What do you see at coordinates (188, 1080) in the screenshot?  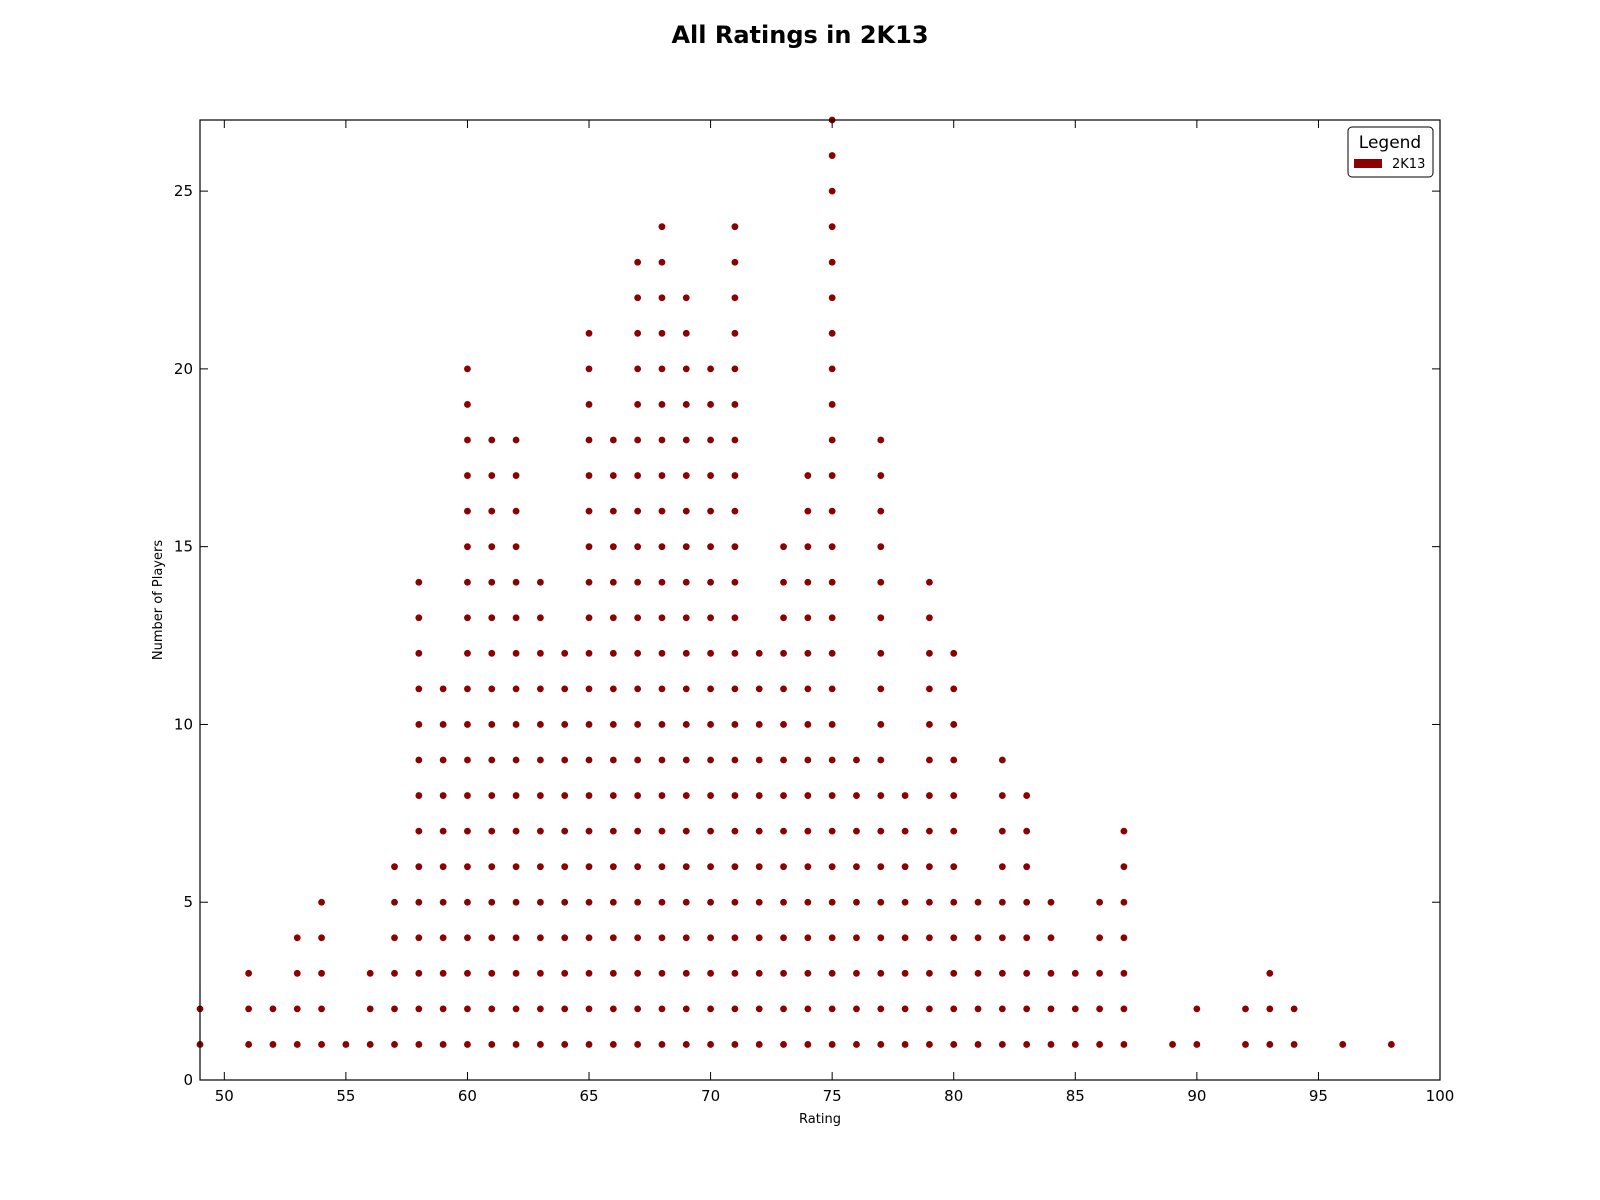 I see `y-tick-label: 0` at bounding box center [188, 1080].